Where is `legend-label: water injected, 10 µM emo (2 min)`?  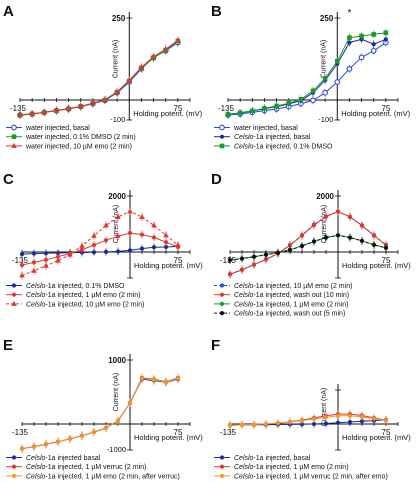 legend-label: water injected, 10 µM emo (2 min) is located at coordinates (78, 146).